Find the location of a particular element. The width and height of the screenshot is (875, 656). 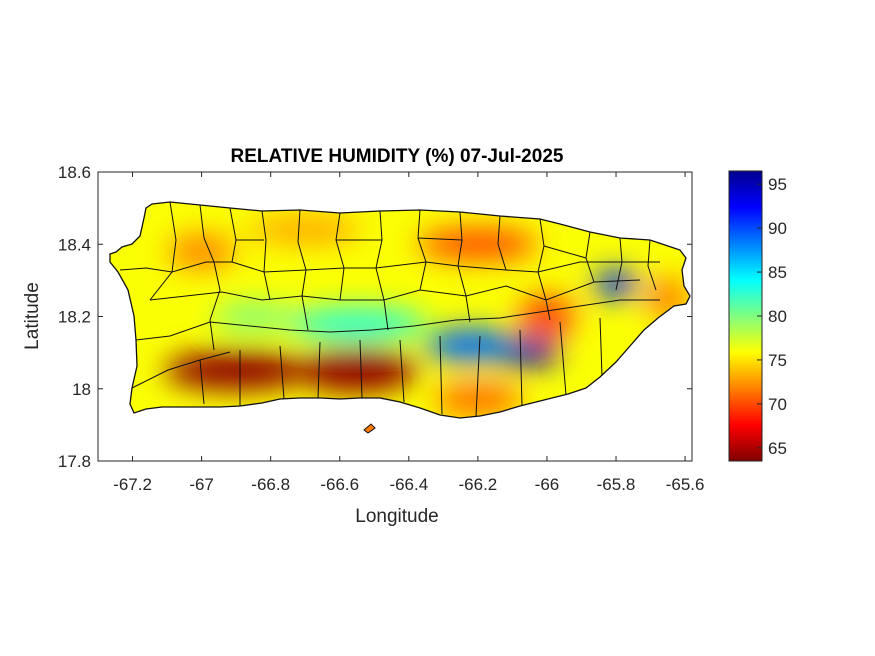

humidity-area-dry-south-coast-west is located at coordinates (236, 370).